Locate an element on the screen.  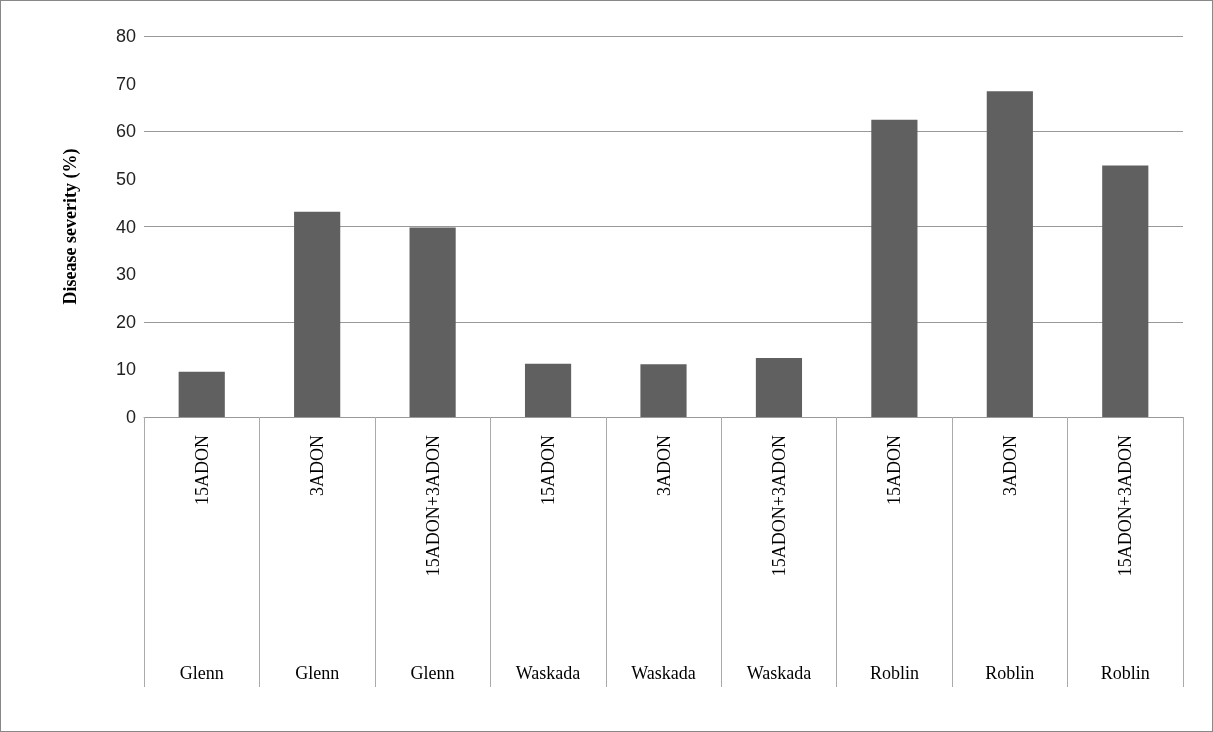
y-tick-label: 70 is located at coordinates (125, 83).